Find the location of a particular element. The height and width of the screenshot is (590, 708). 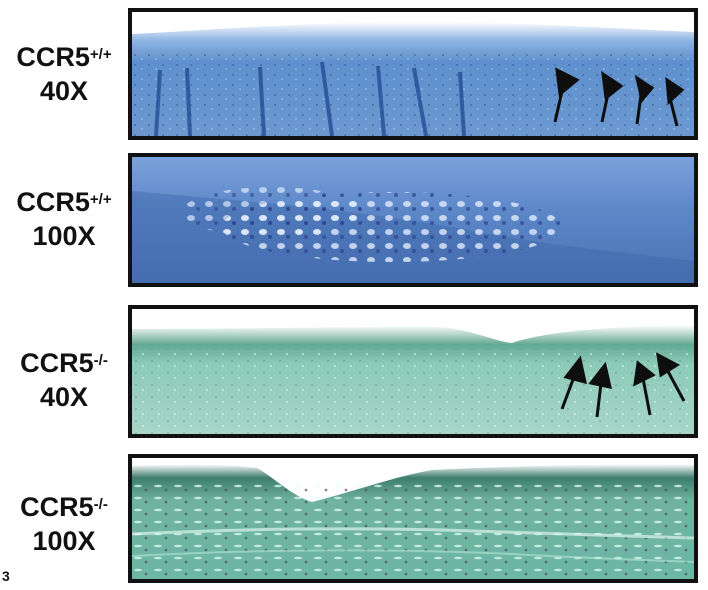

panel-1-superscript: +/+ is located at coordinates (100, 54).